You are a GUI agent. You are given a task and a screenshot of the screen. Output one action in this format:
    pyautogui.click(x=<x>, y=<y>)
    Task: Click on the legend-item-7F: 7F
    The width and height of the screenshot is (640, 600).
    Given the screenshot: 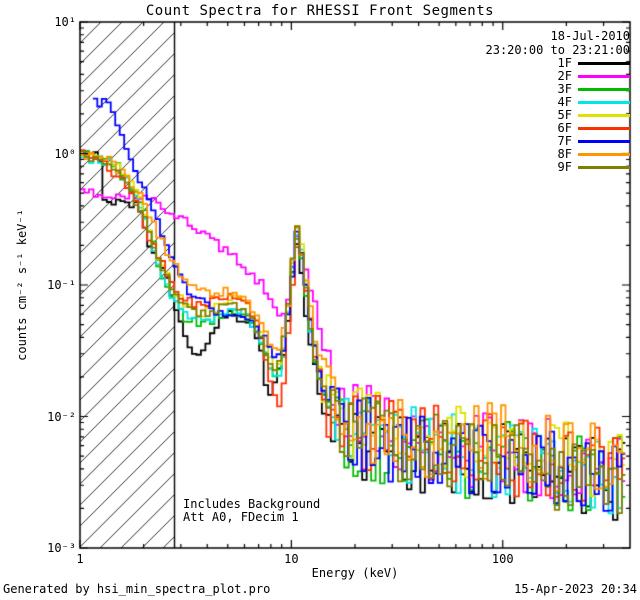 What is the action you would take?
    pyautogui.click(x=594, y=141)
    